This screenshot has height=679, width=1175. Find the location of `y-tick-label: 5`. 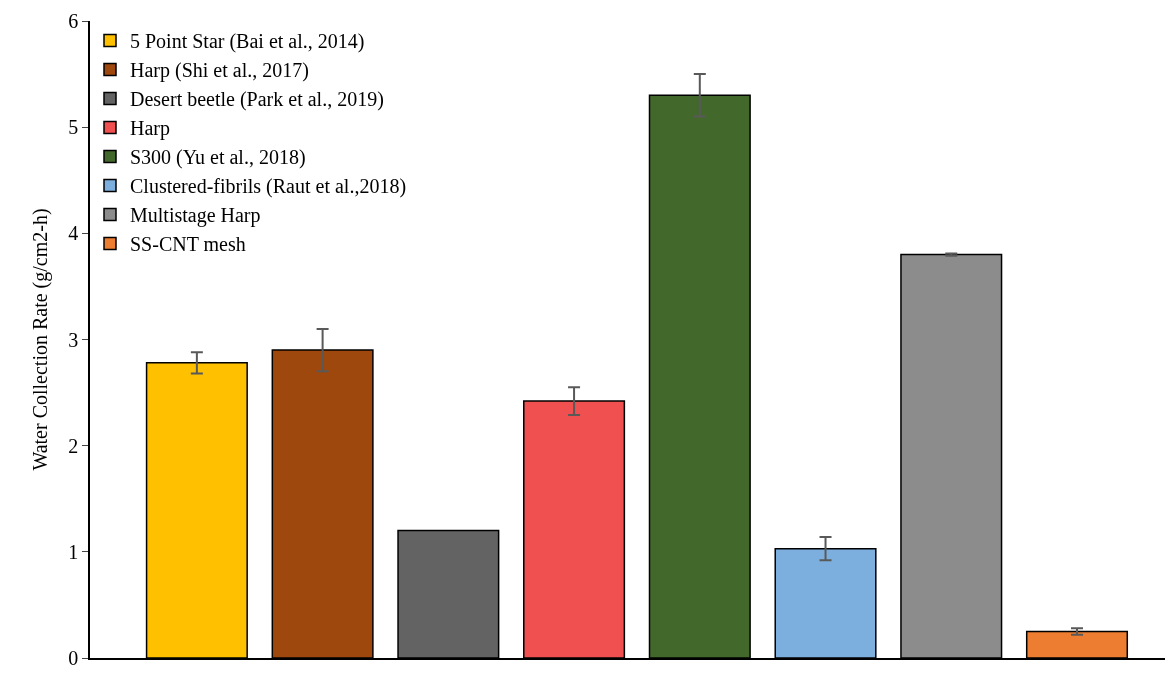

y-tick-label: 5 is located at coordinates (73, 127).